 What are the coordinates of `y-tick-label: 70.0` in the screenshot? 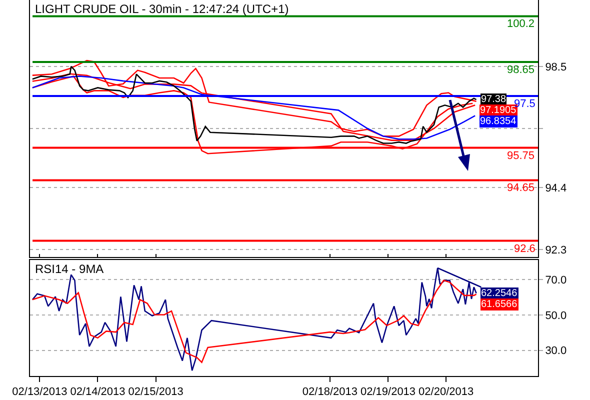 It's located at (556, 280).